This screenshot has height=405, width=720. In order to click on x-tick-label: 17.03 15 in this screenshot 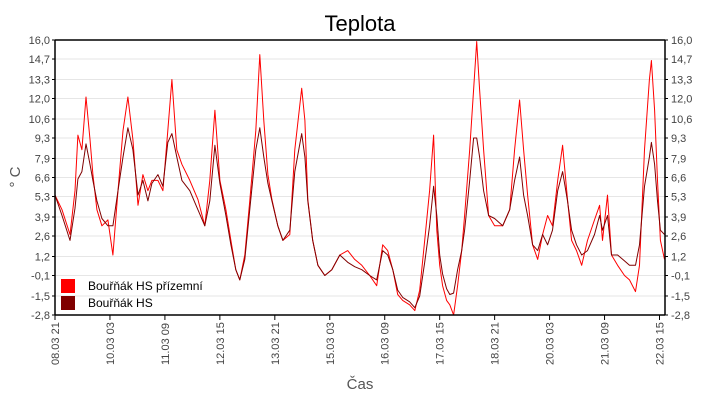, I will do `click(441, 343)`.